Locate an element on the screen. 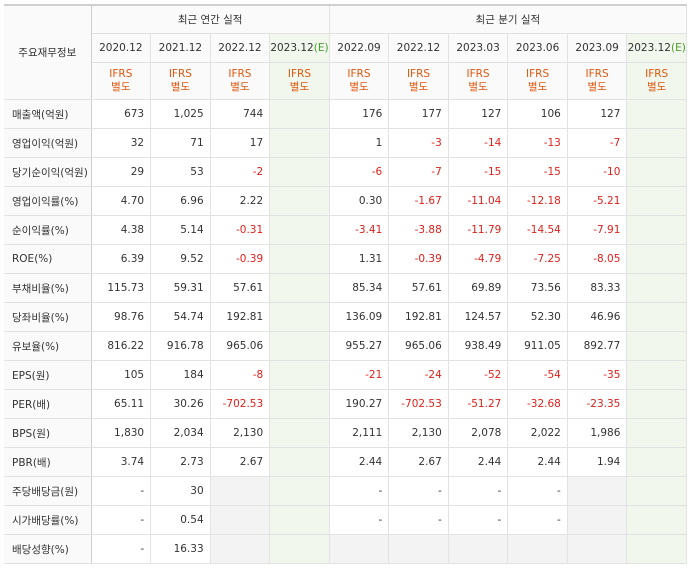  table-cell: 192.81 is located at coordinates (240, 317).